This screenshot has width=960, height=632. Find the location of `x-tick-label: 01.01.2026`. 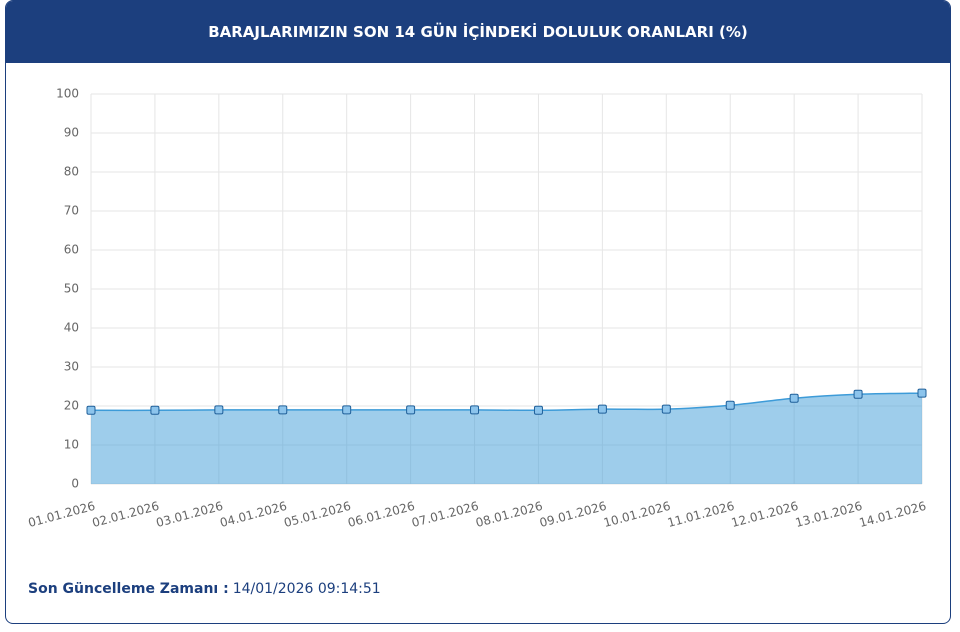

x-tick-label: 01.01.2026 is located at coordinates (62, 514).